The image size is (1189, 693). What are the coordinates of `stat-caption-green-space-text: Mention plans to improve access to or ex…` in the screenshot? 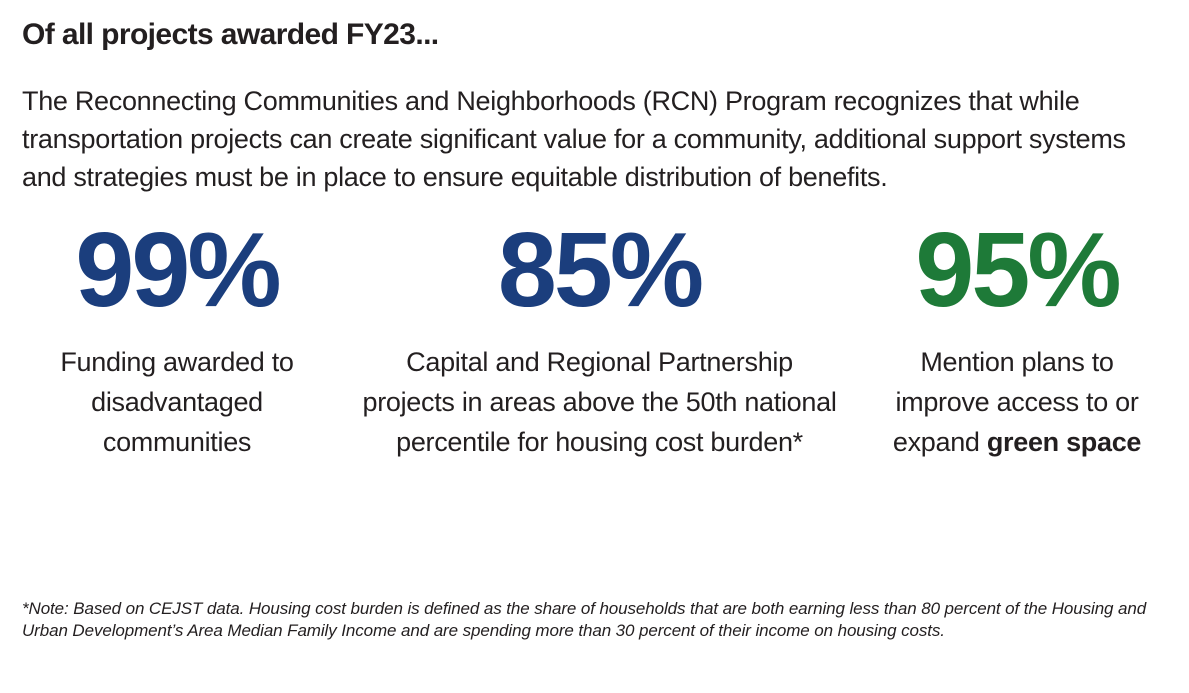 It's located at (1015, 402).